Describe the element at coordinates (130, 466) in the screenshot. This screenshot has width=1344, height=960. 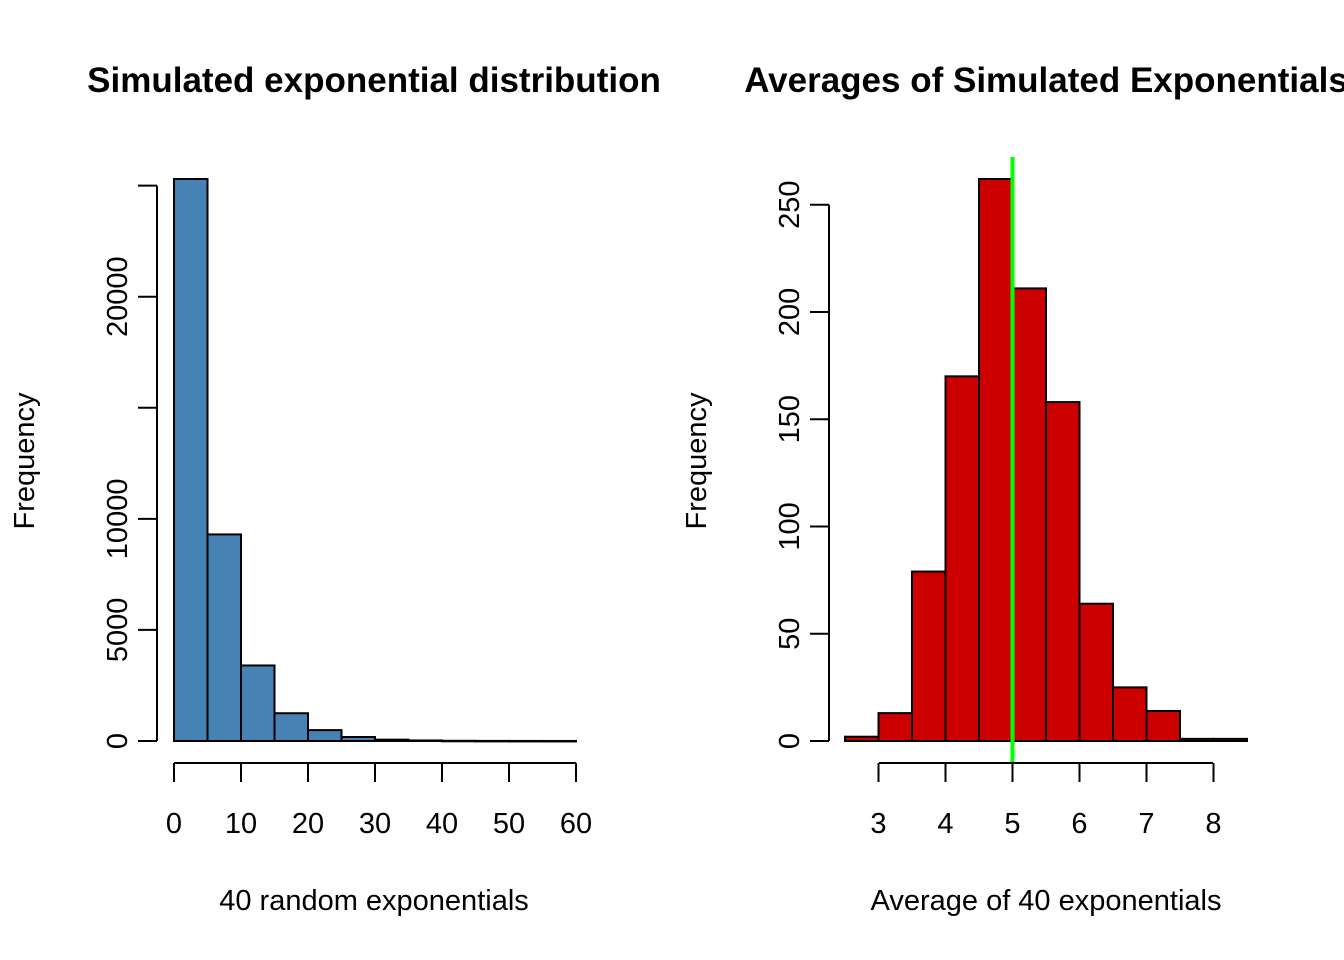
I see `y-axis: 0 5000 10000 20000` at that location.